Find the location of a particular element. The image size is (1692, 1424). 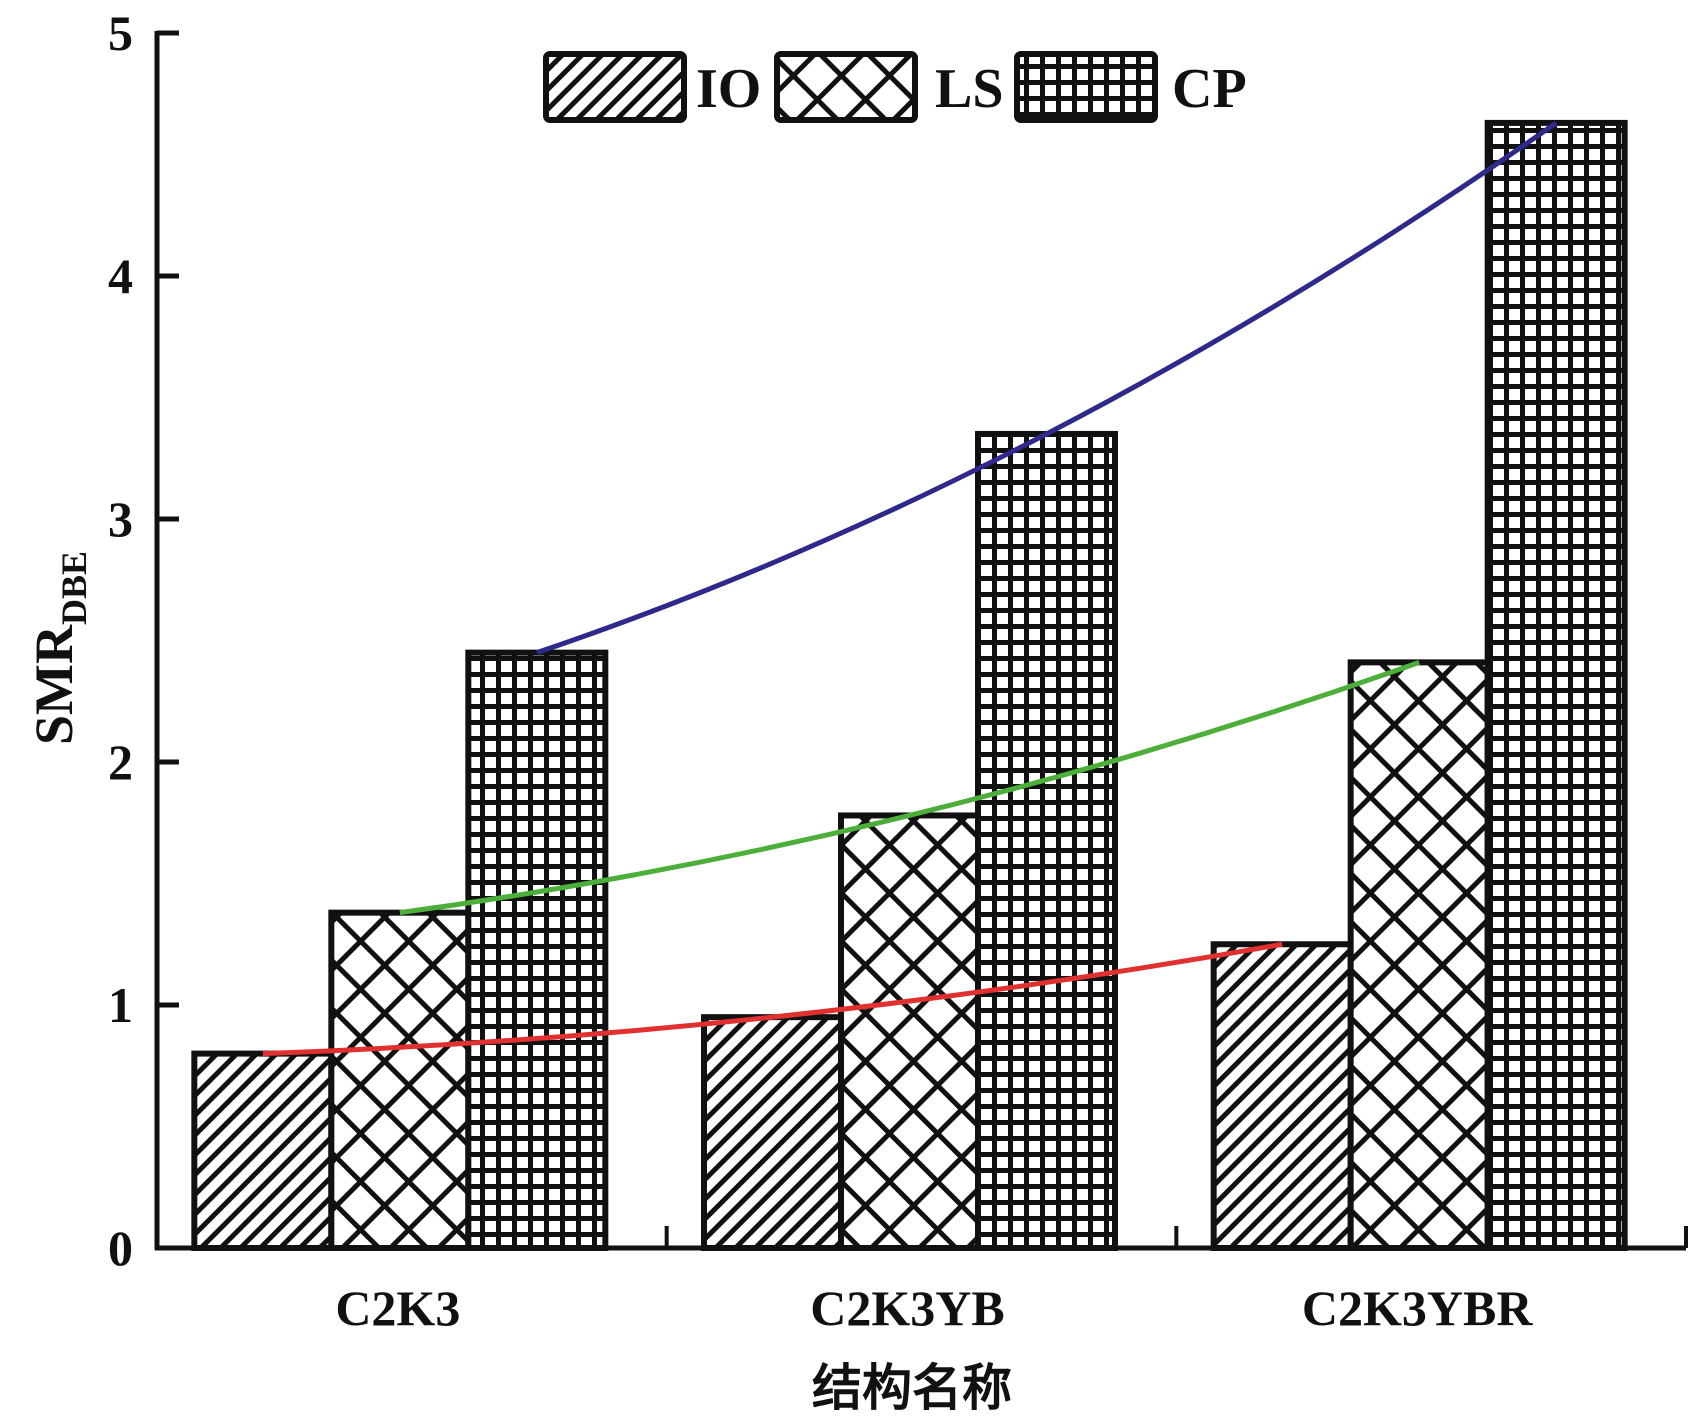

bar-ls-c2k3yb is located at coordinates (909, 1032).